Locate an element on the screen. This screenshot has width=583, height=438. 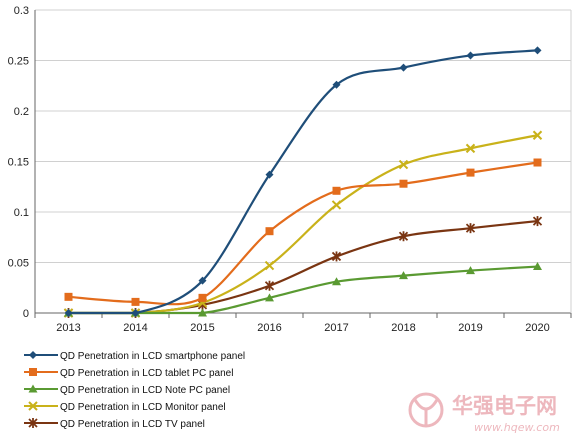
x-tick-label: 2017 is located at coordinates (336, 328).